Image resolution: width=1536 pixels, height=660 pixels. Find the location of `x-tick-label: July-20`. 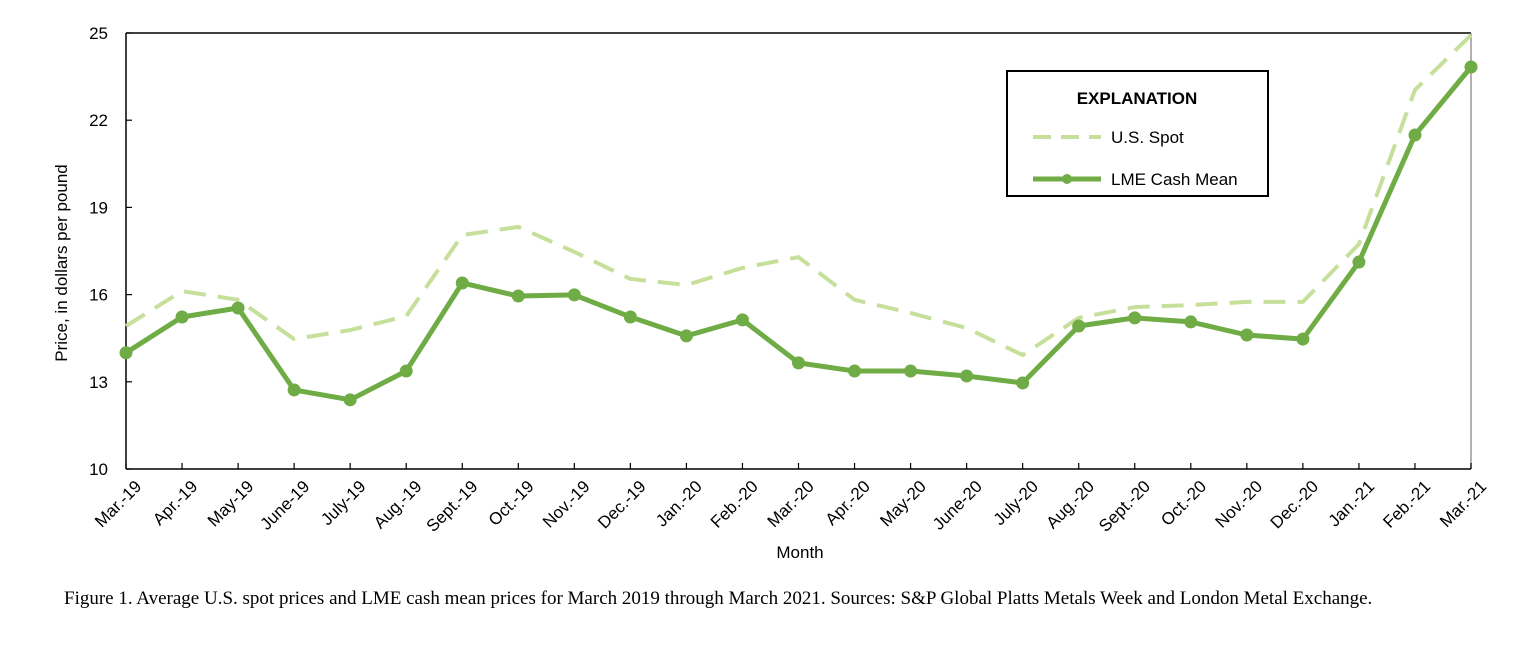

x-tick-label: July-20 is located at coordinates (1016, 503).